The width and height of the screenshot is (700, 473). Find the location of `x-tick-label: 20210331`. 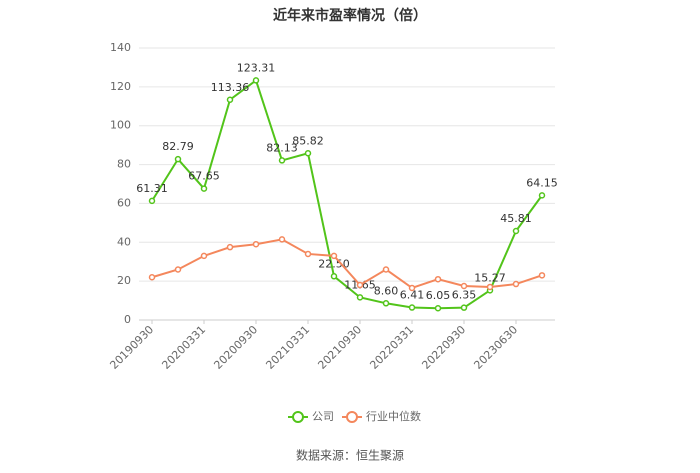

x-tick-label: 20210331 is located at coordinates (287, 347).